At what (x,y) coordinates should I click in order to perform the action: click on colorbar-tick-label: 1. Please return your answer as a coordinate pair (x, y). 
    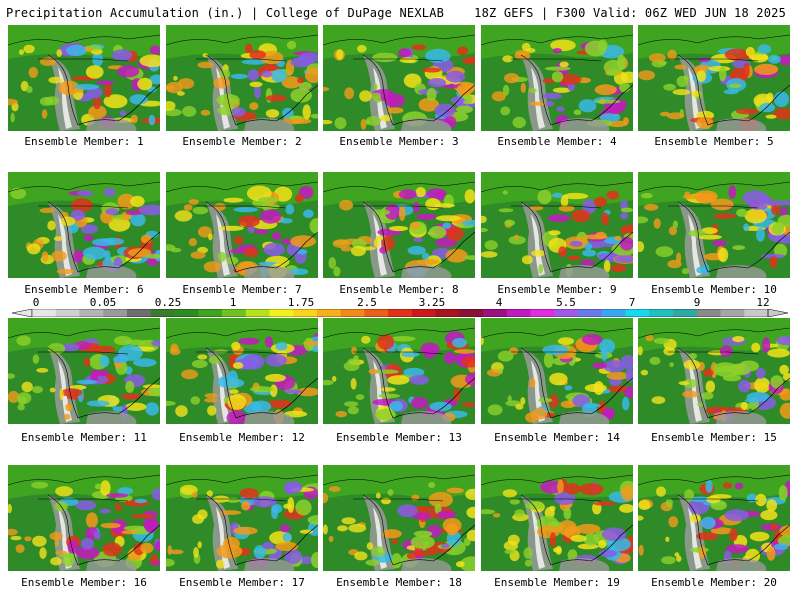
    Looking at the image, I should click on (233, 302).